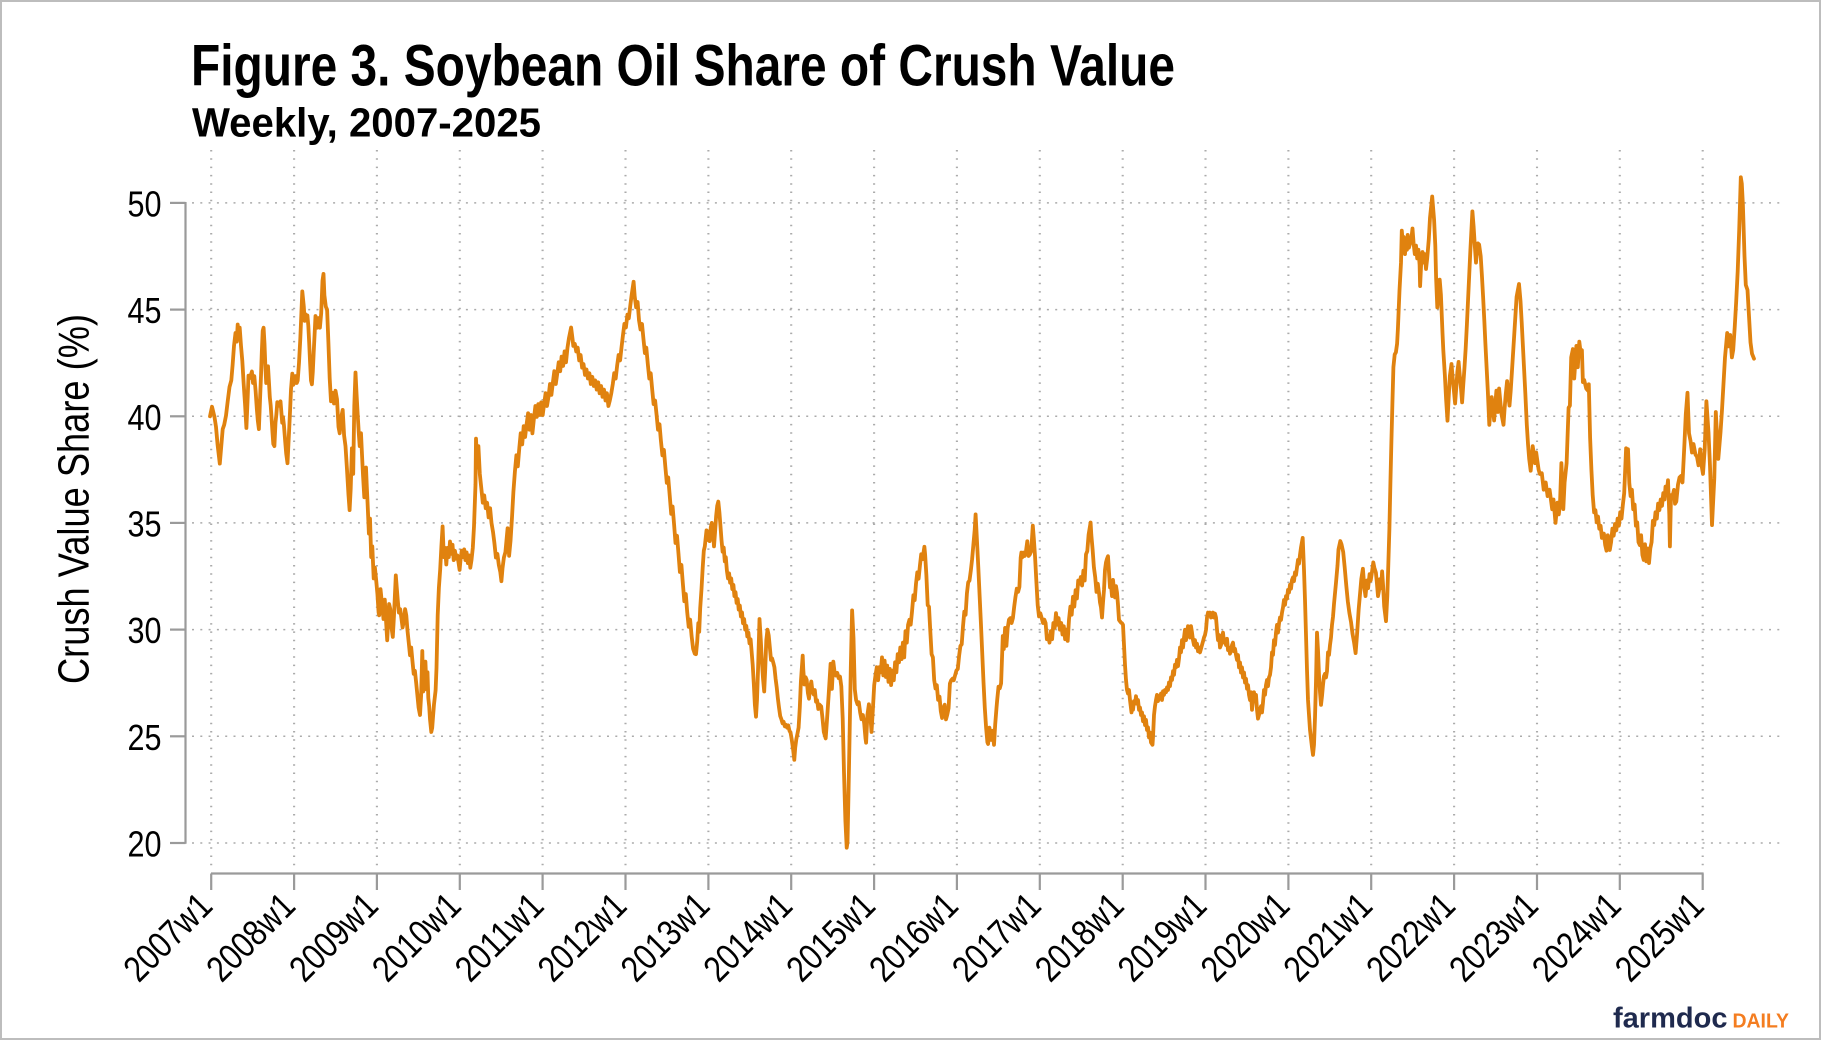  I want to click on svg-text: 45, so click(145, 310).